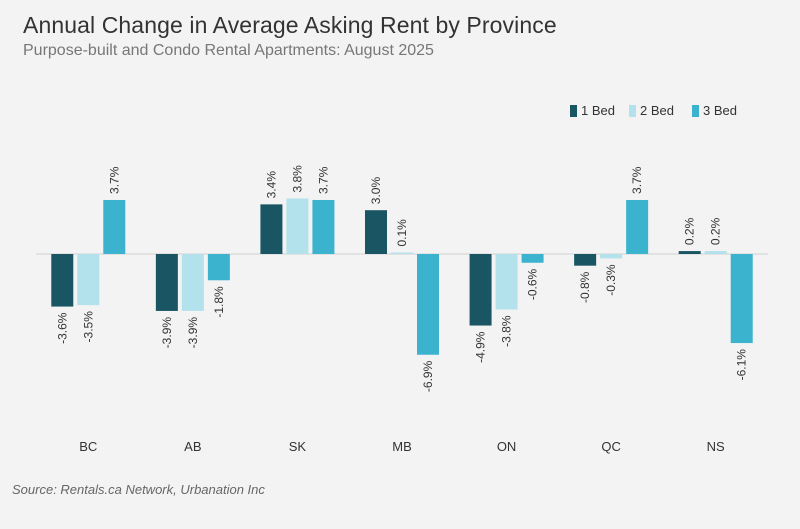  What do you see at coordinates (88, 327) in the screenshot?
I see `data-label: -3.5%` at bounding box center [88, 327].